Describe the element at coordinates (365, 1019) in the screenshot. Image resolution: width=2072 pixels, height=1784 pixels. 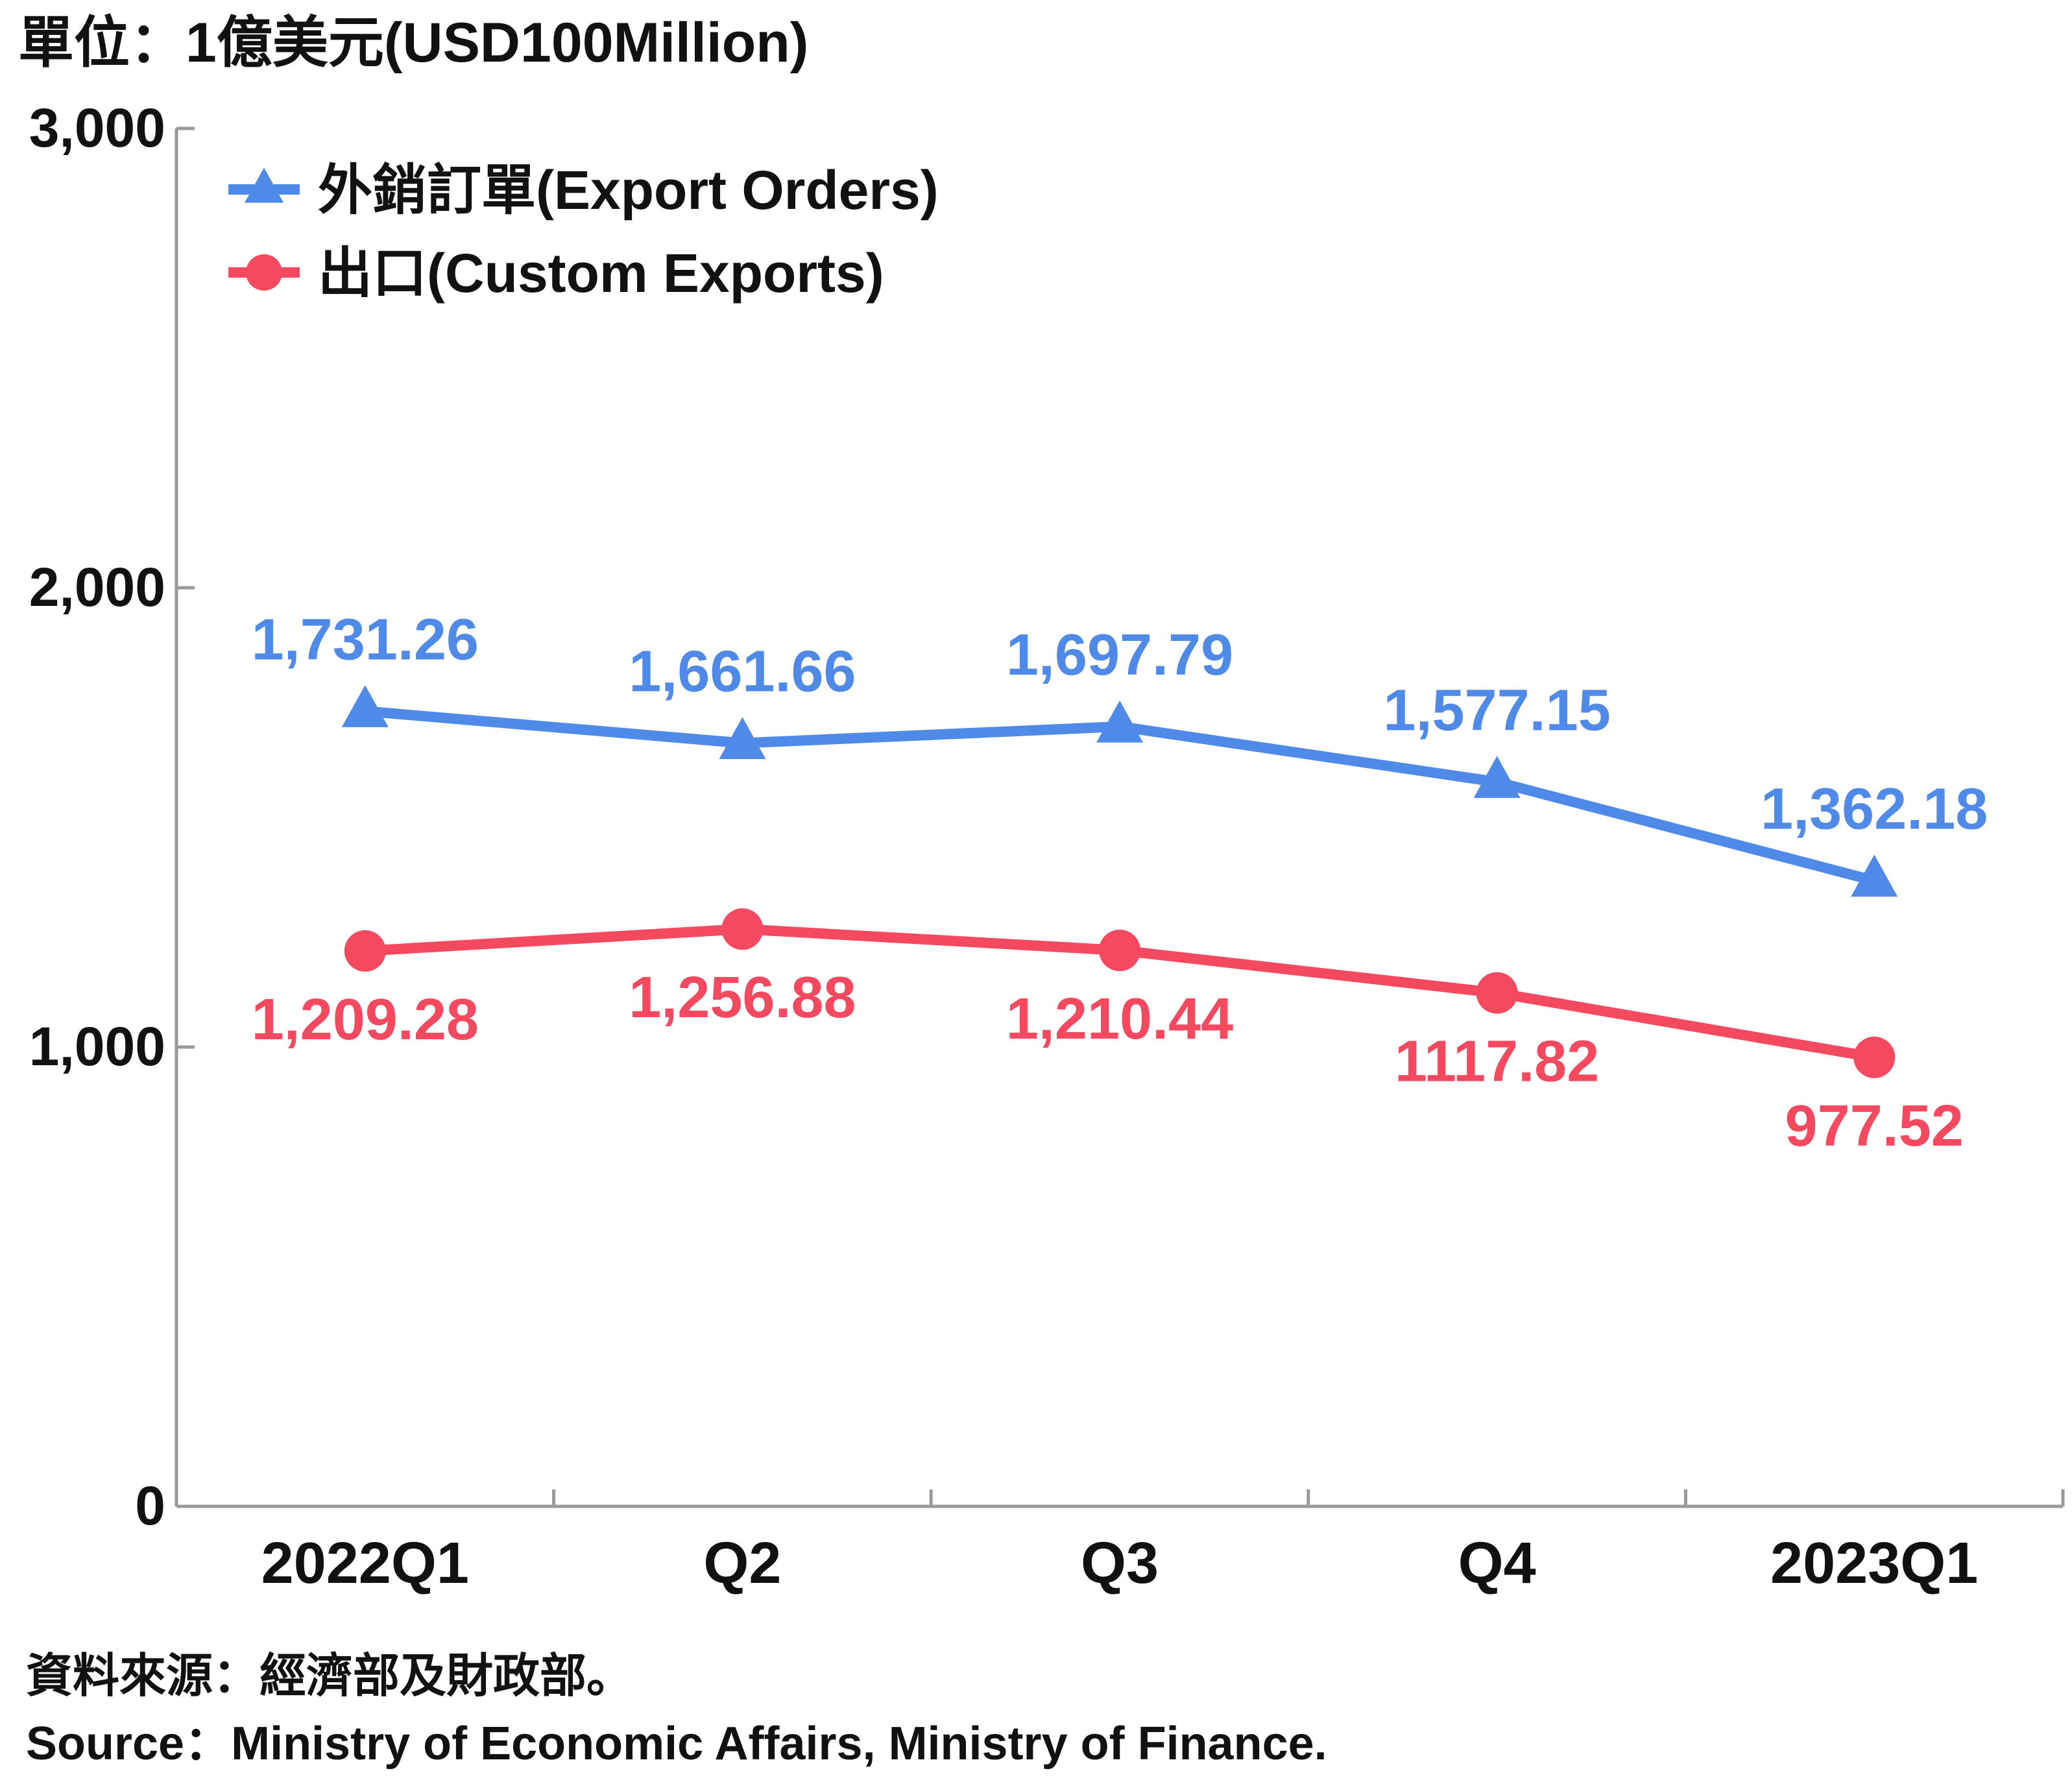
I see `data-label: 1,209.28` at that location.